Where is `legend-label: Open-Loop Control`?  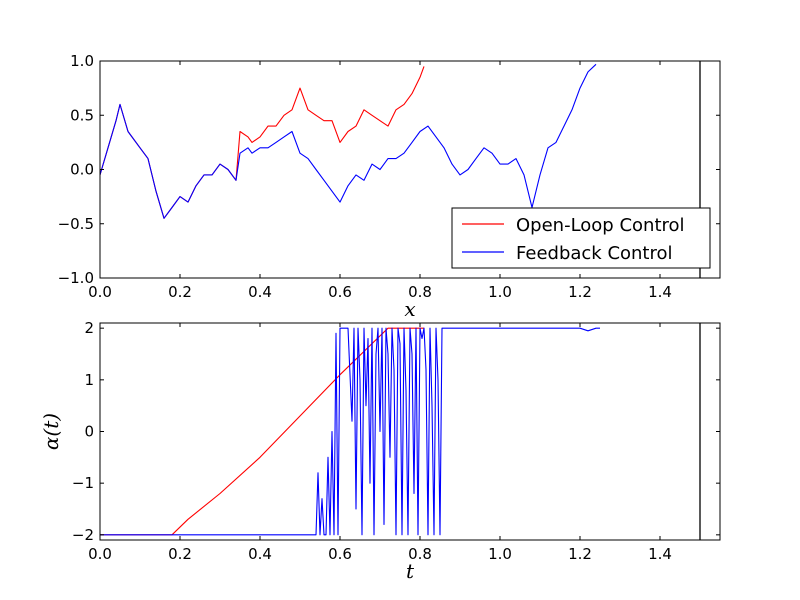
legend-label: Open-Loop Control is located at coordinates (600, 225).